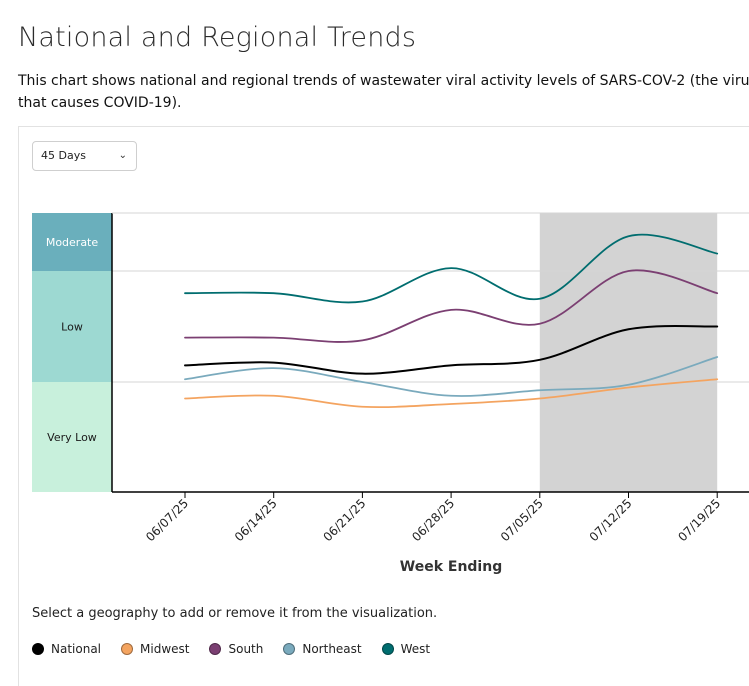  What do you see at coordinates (522, 520) in the screenshot?
I see `x-tick-label: 07/05/25` at bounding box center [522, 520].